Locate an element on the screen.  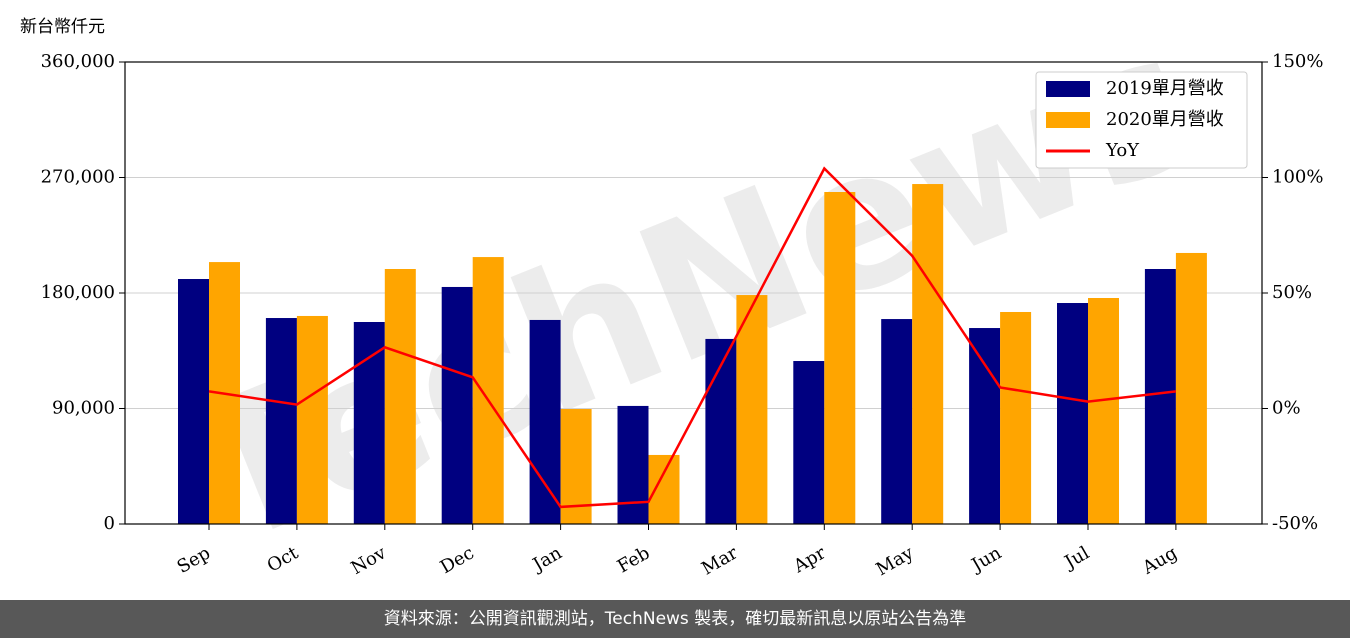
x-tick-label: Apr is located at coordinates (809, 559).